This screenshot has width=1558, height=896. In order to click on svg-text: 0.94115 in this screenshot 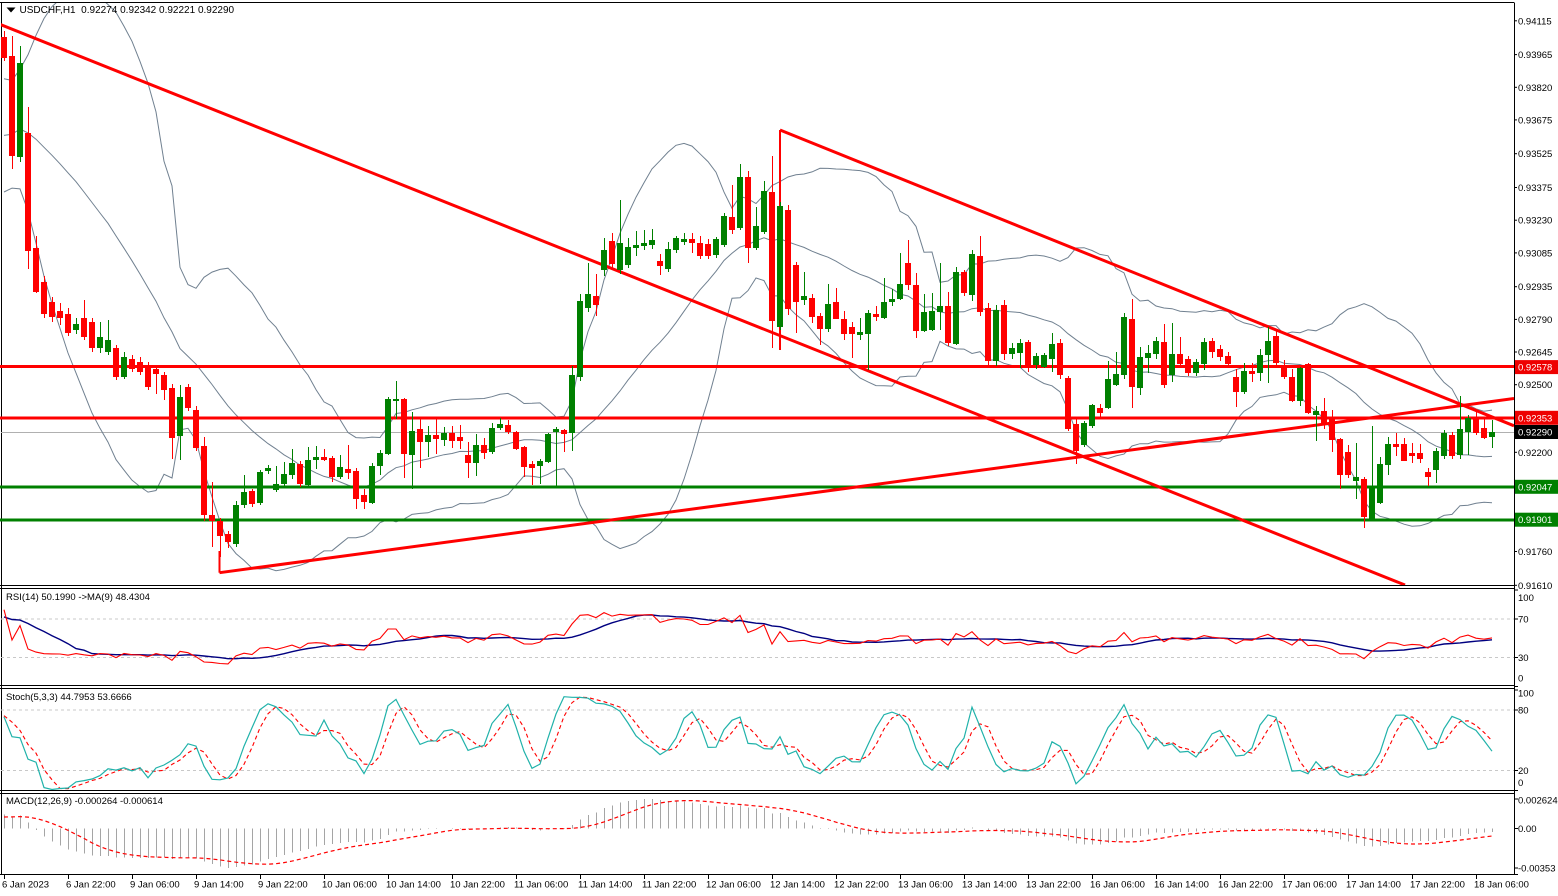, I will do `click(1535, 21)`.